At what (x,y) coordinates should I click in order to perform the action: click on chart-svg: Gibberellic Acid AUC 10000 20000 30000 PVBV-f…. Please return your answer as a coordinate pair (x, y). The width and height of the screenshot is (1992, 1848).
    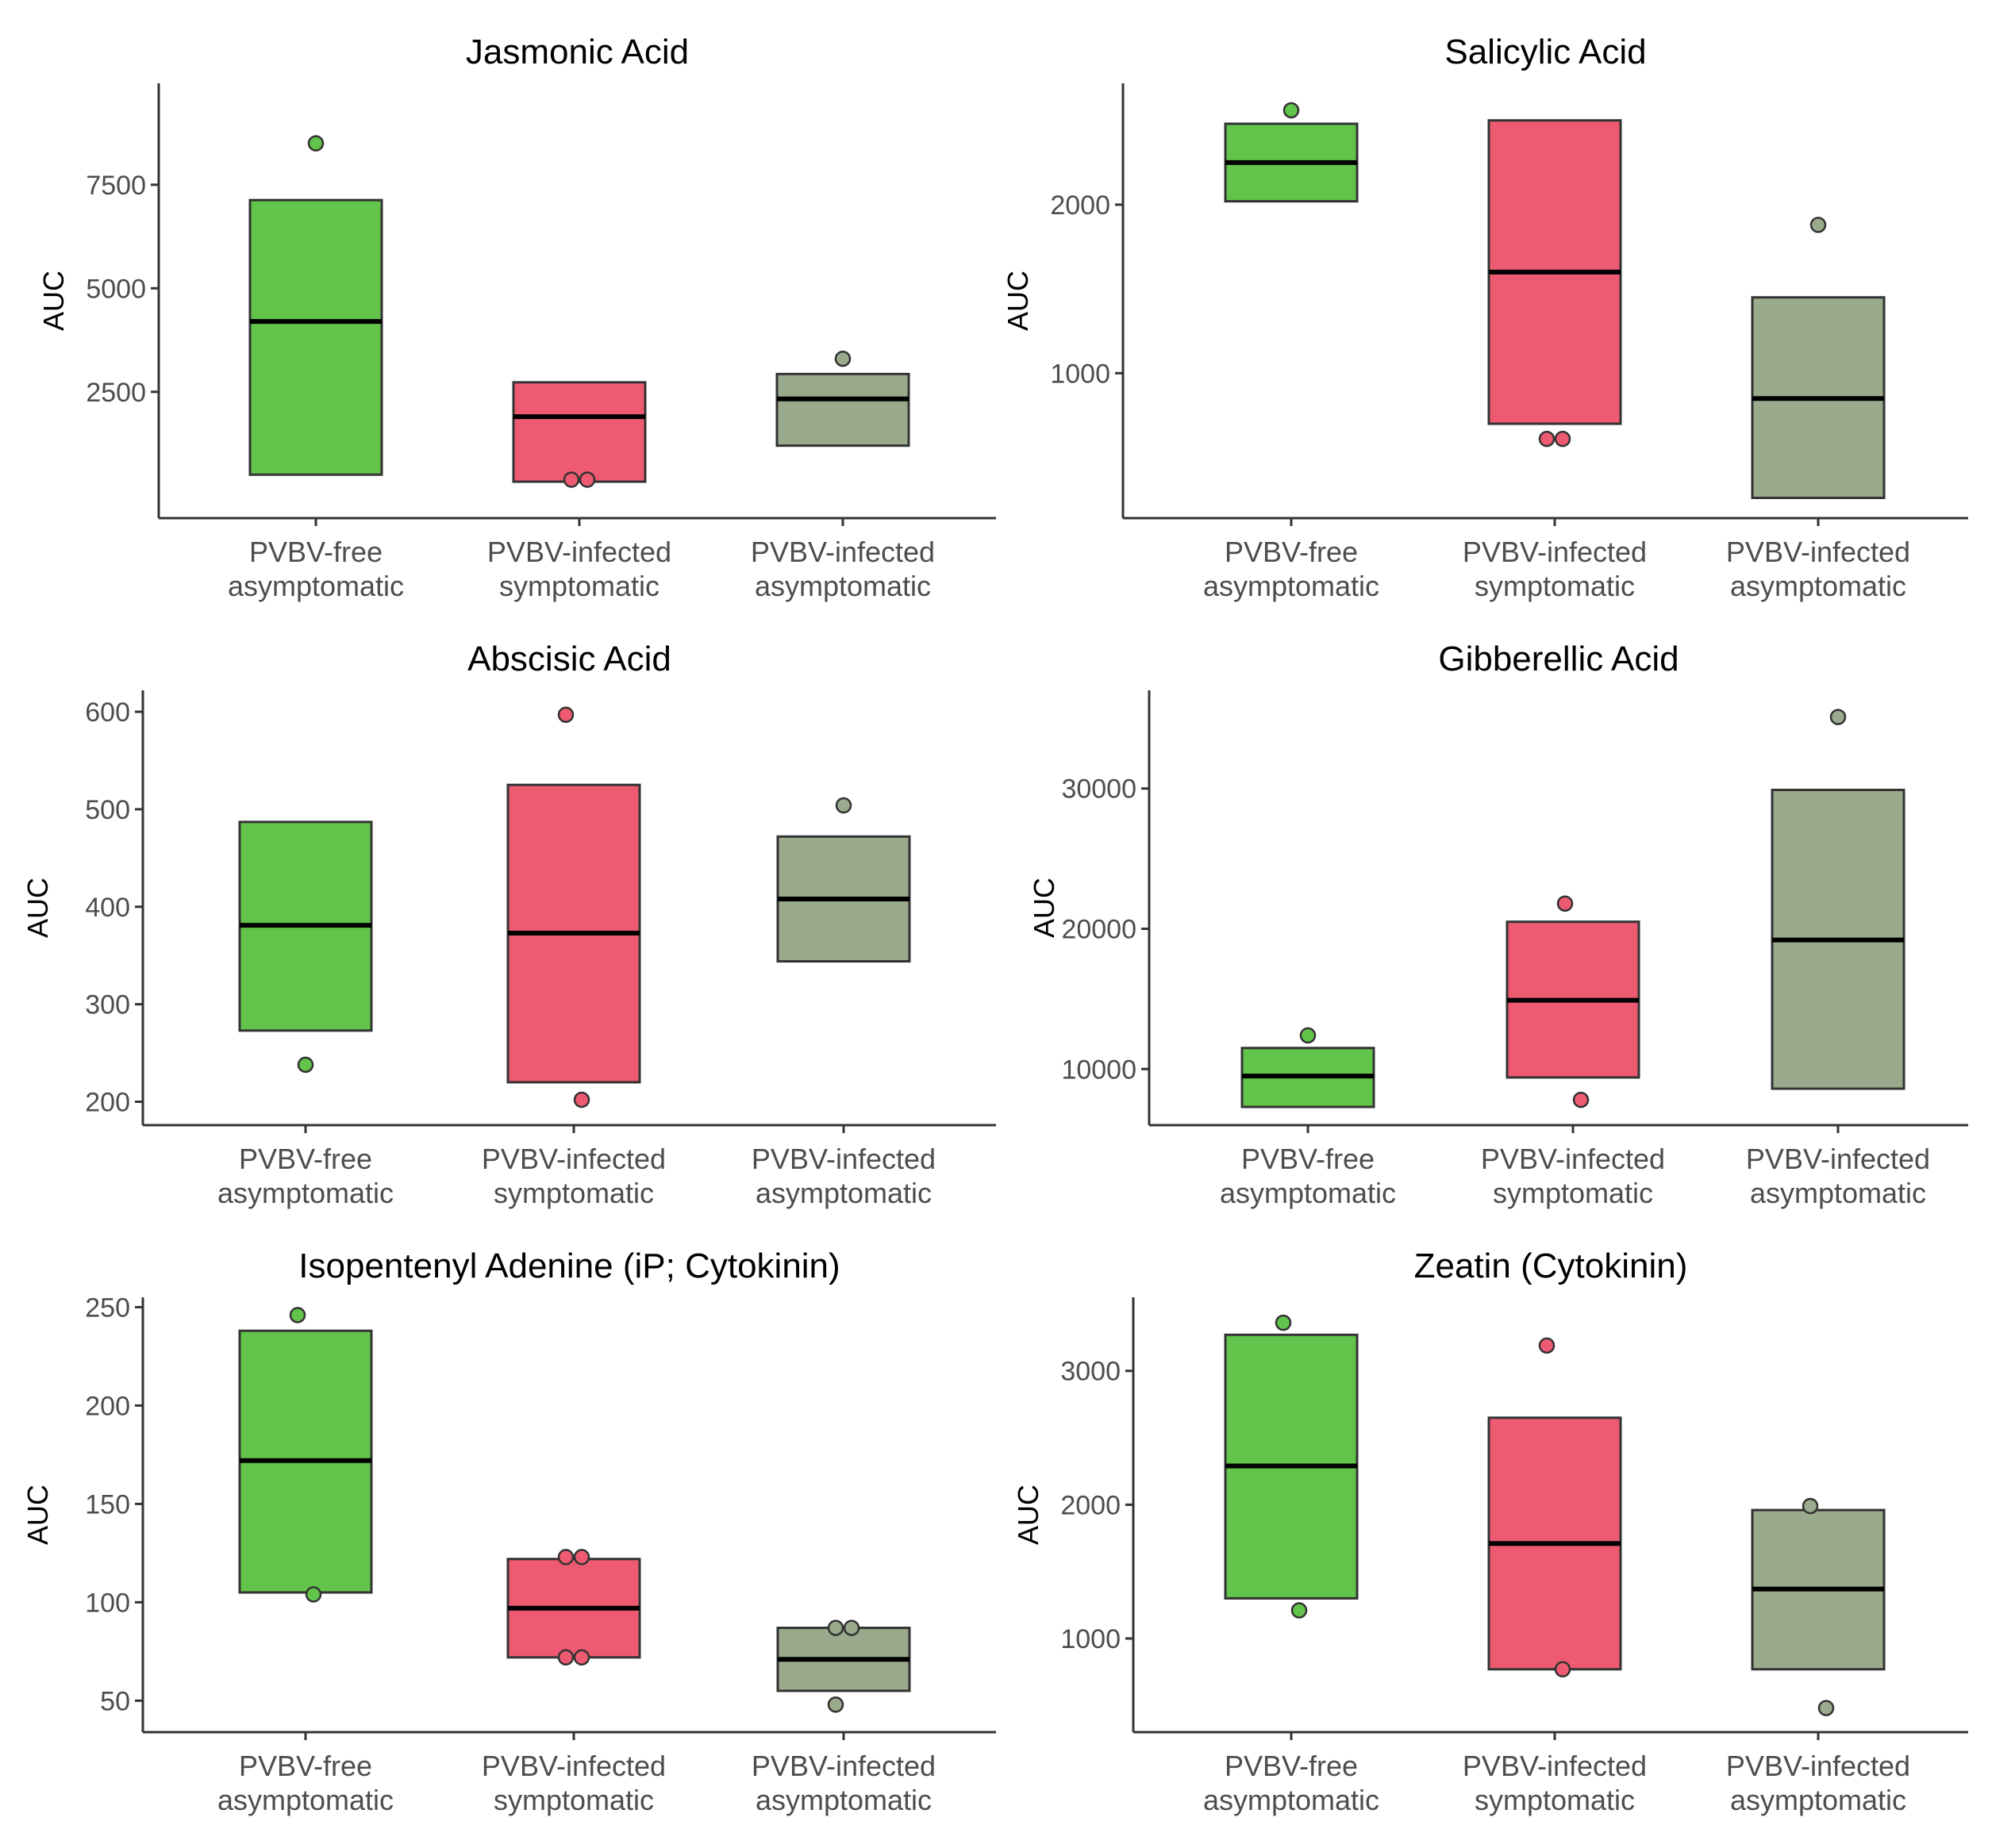
    Looking at the image, I should click on (1498, 924).